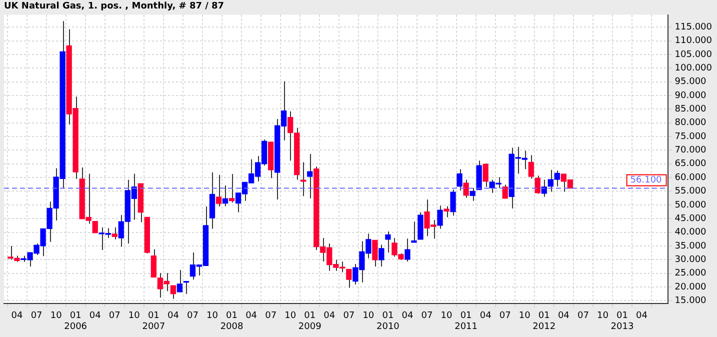 The image size is (717, 337). I want to click on y-tick-label: 45.000, so click(690, 219).